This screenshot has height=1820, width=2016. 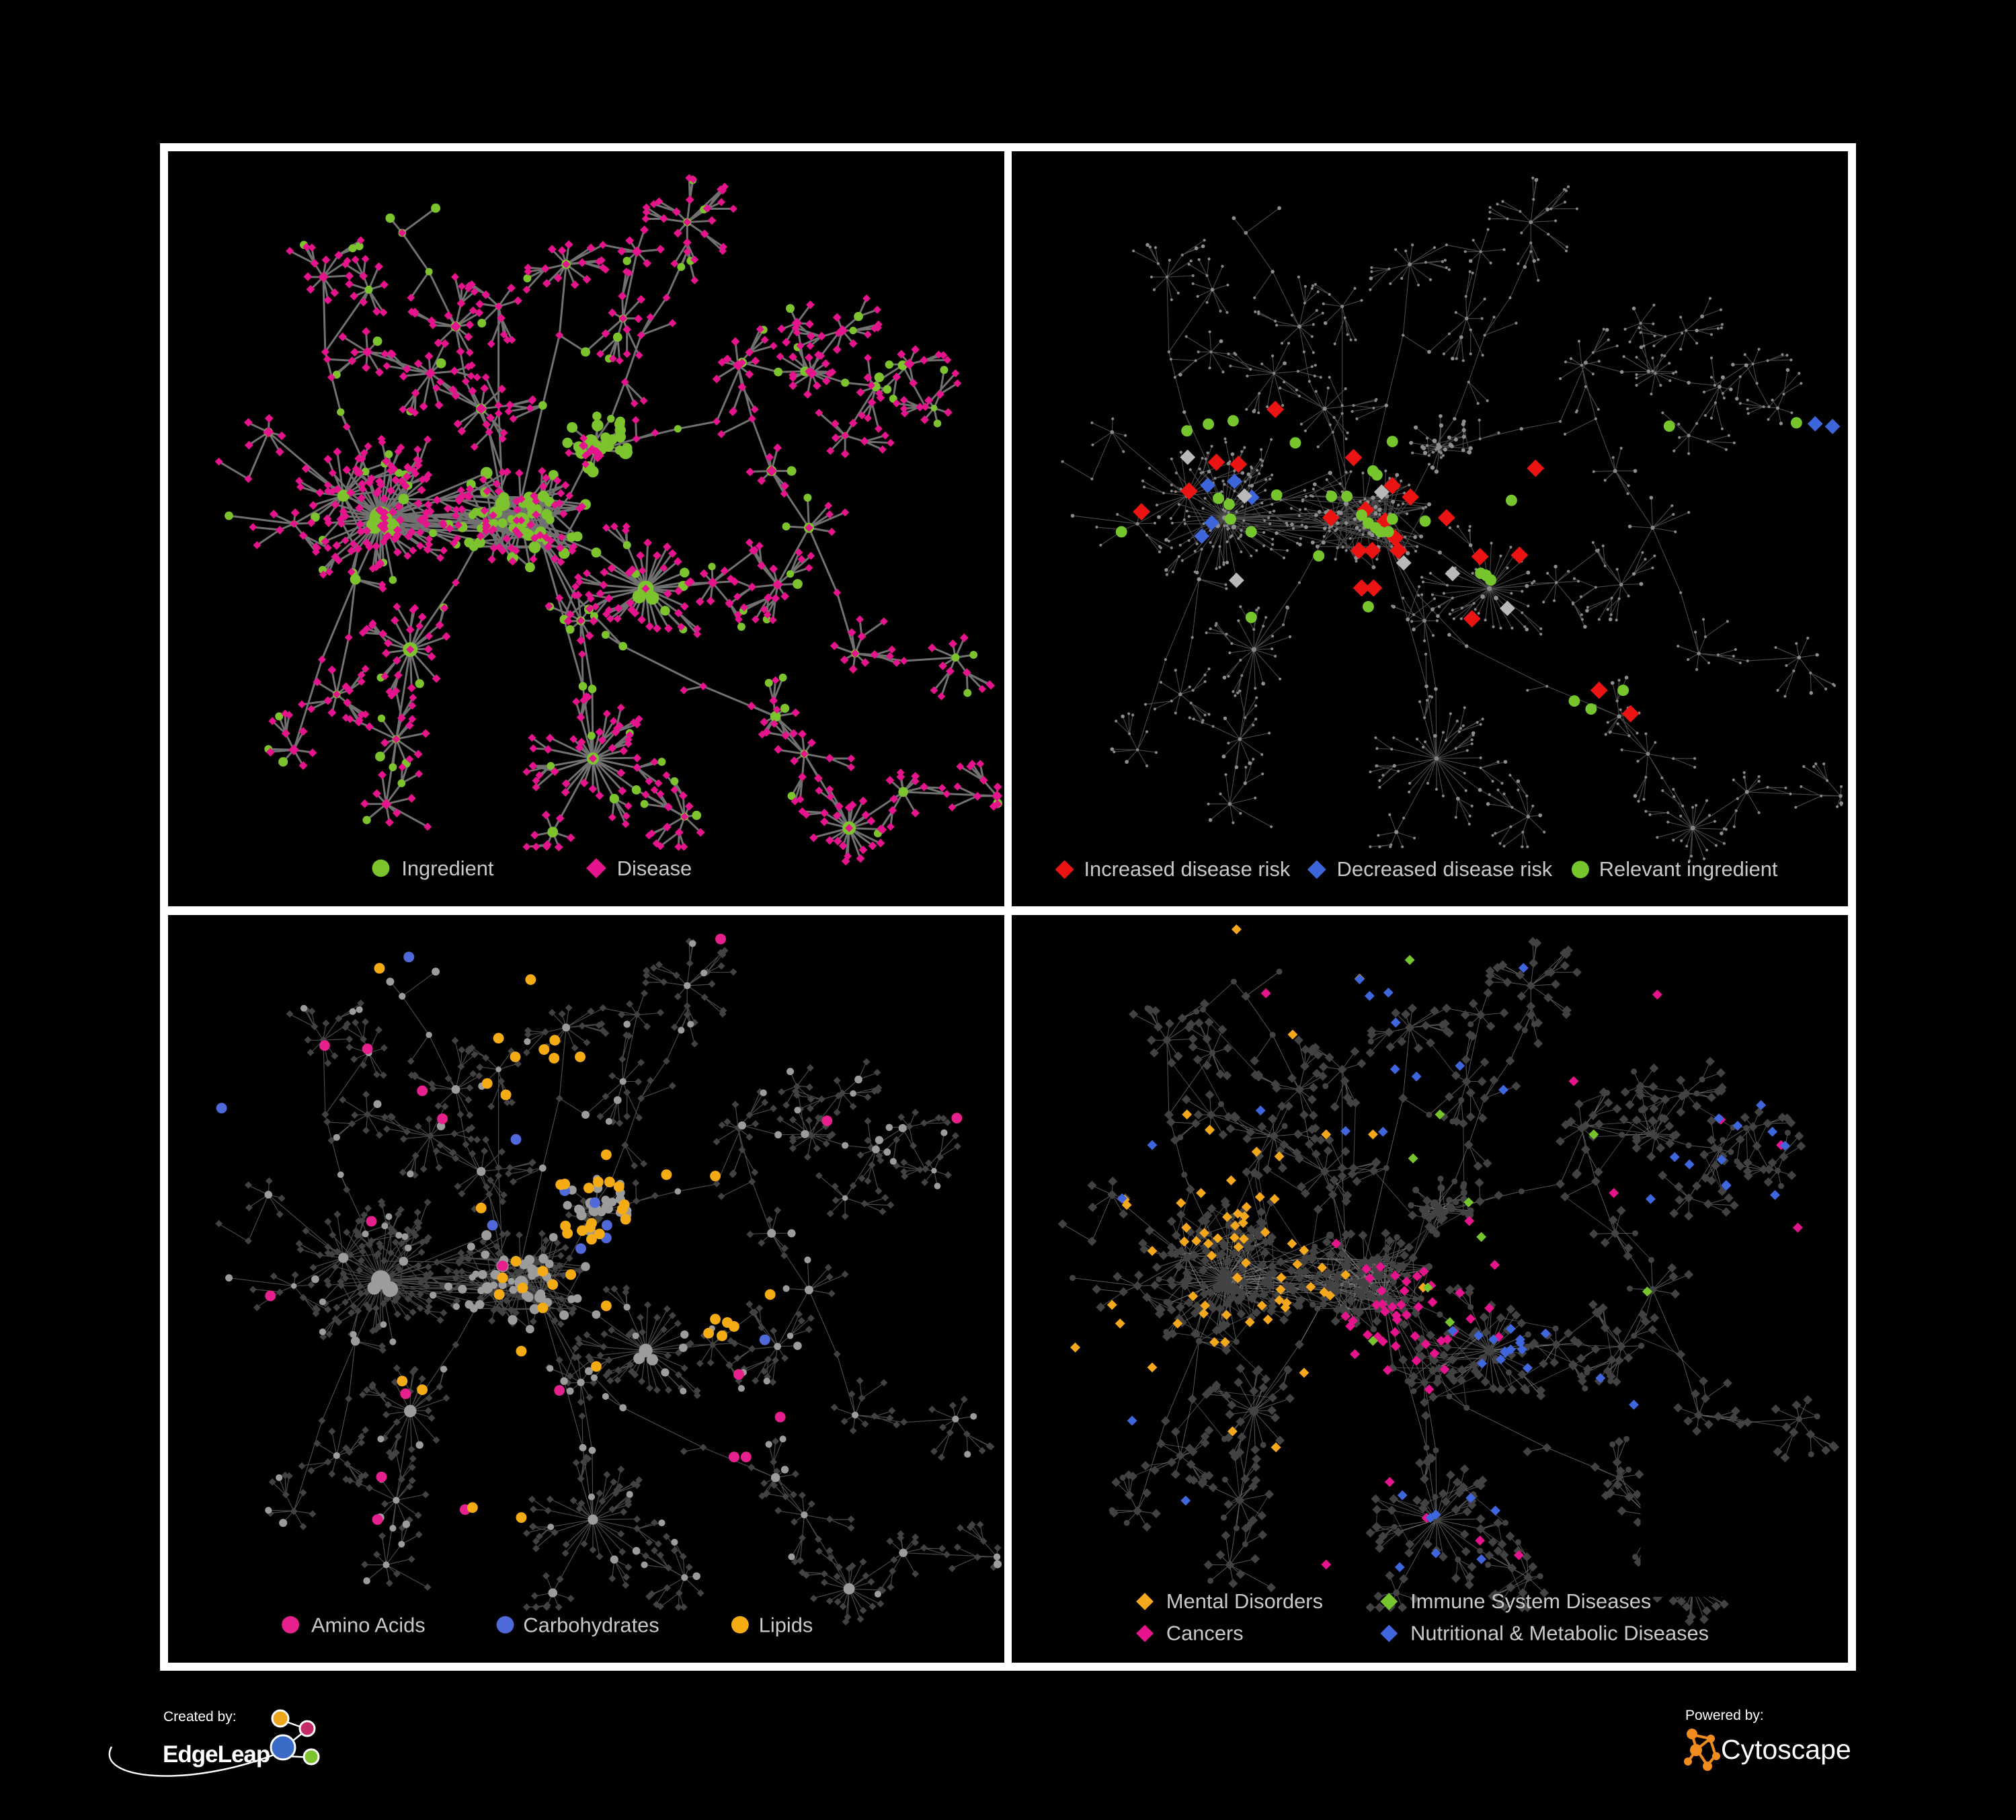 What do you see at coordinates (1244, 1601) in the screenshot?
I see `svg-text: Mental Disorders` at bounding box center [1244, 1601].